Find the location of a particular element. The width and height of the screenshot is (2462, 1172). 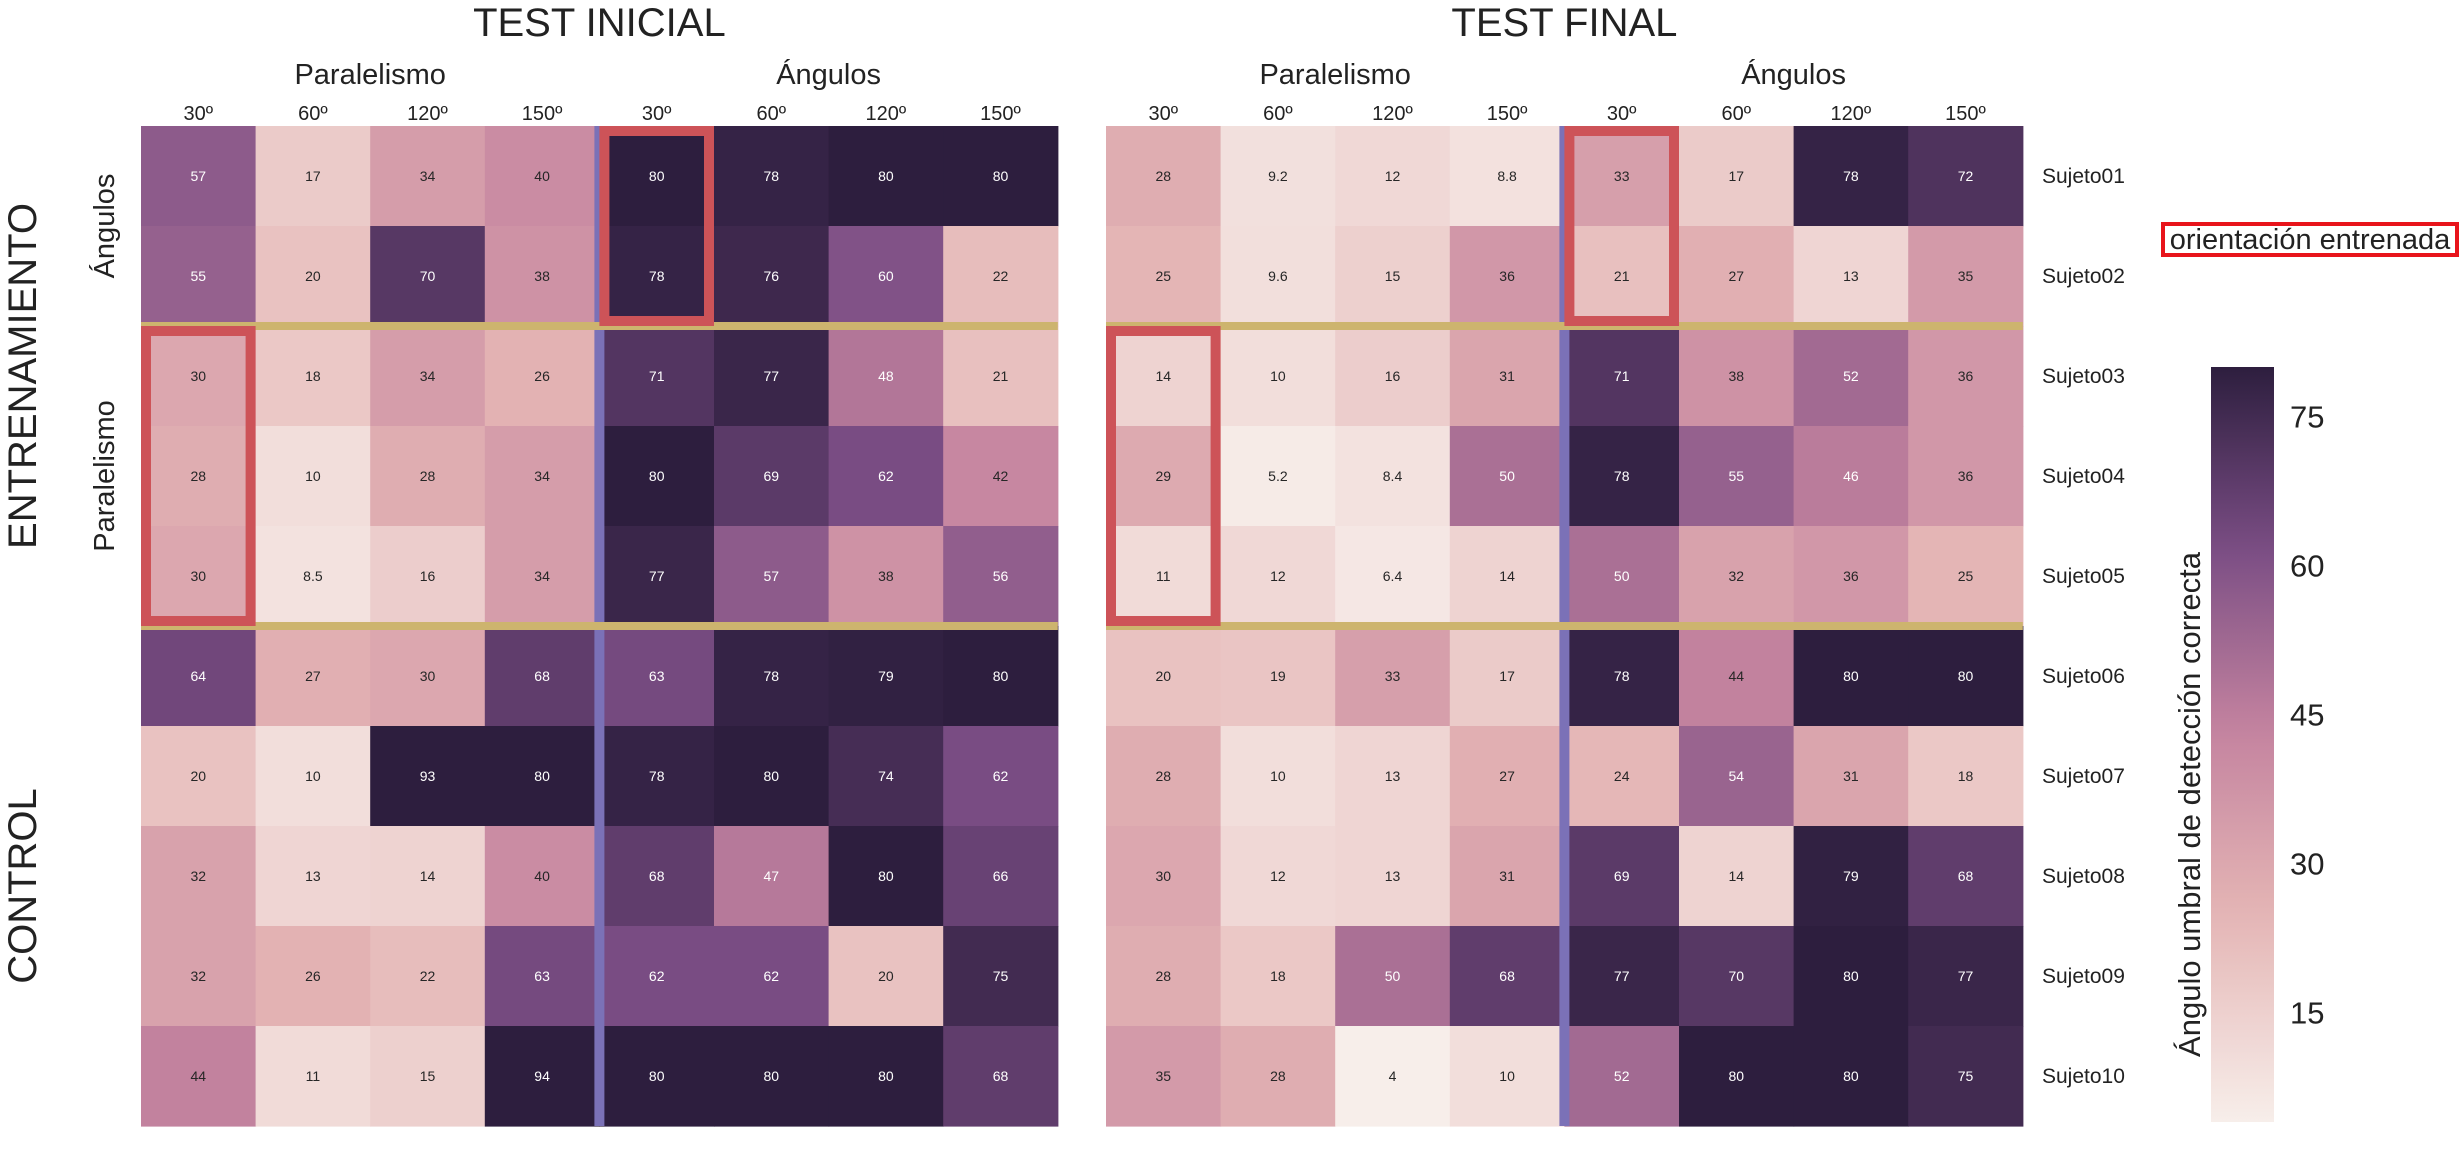

cell-value-label: 77 is located at coordinates (657, 576).